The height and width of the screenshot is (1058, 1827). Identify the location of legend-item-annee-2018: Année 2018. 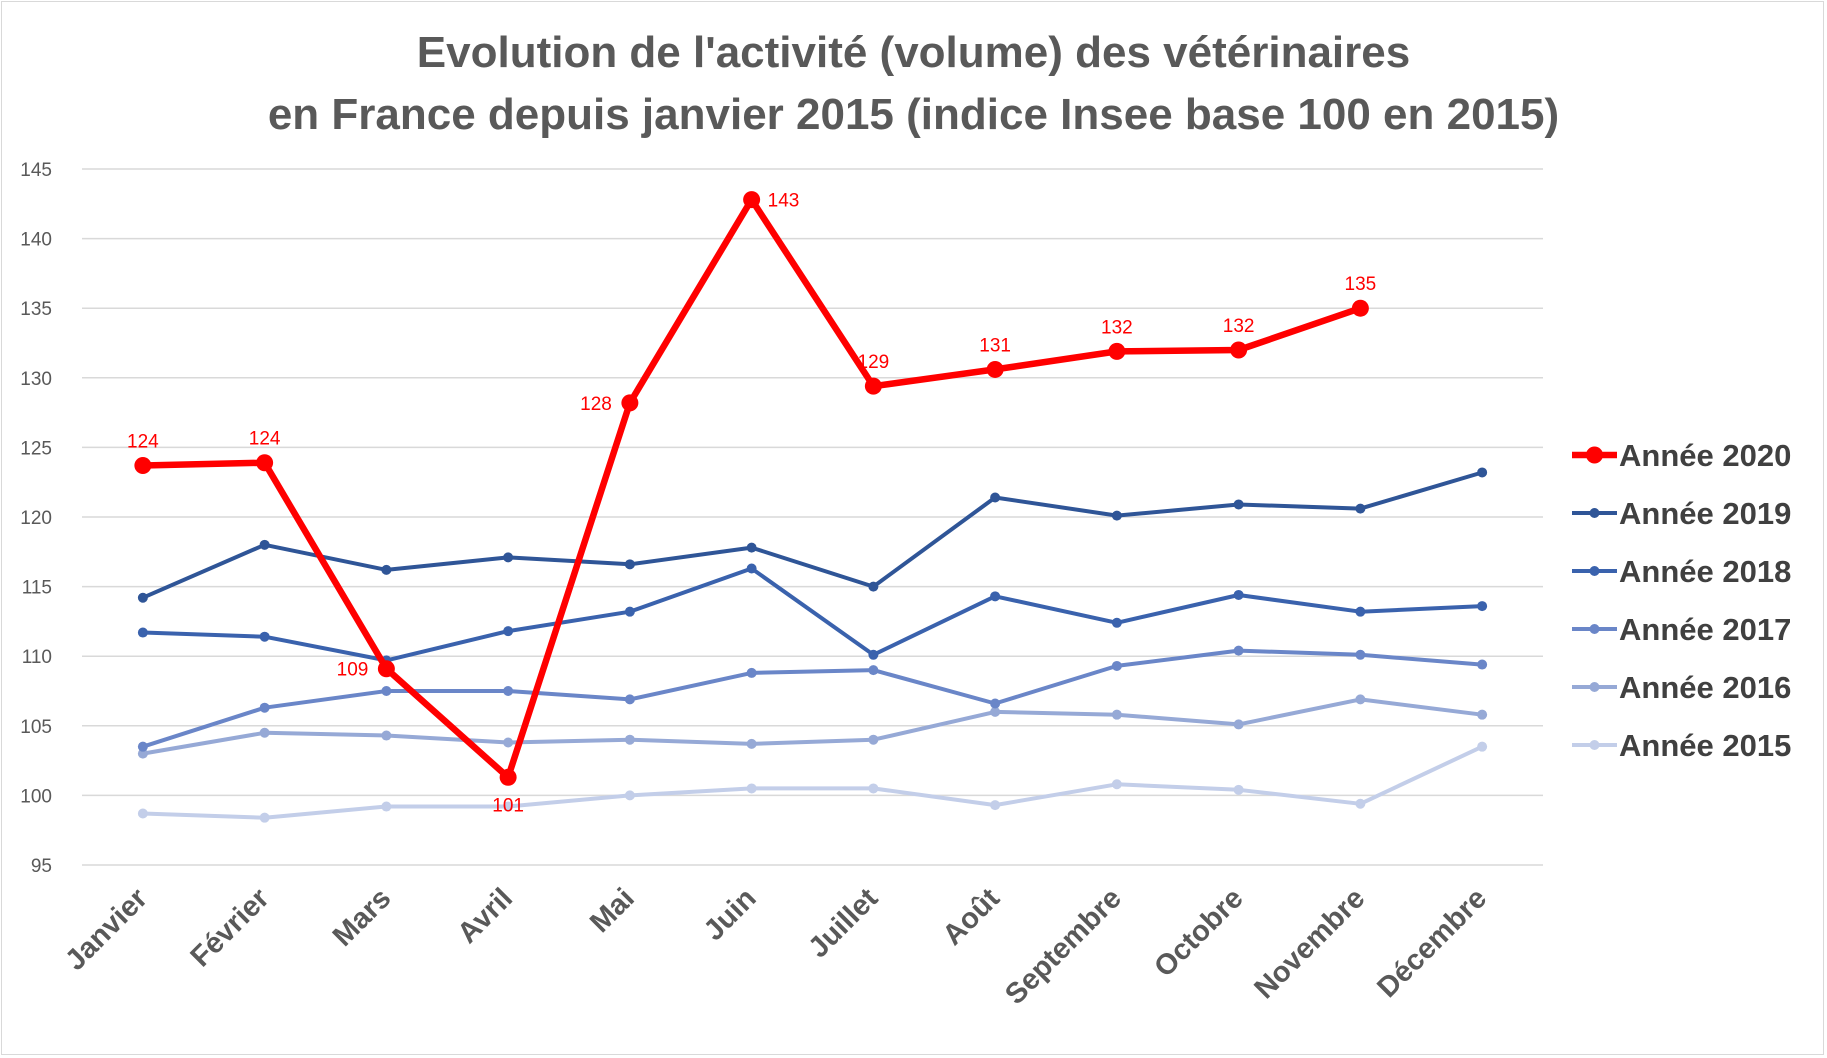
(1681, 571).